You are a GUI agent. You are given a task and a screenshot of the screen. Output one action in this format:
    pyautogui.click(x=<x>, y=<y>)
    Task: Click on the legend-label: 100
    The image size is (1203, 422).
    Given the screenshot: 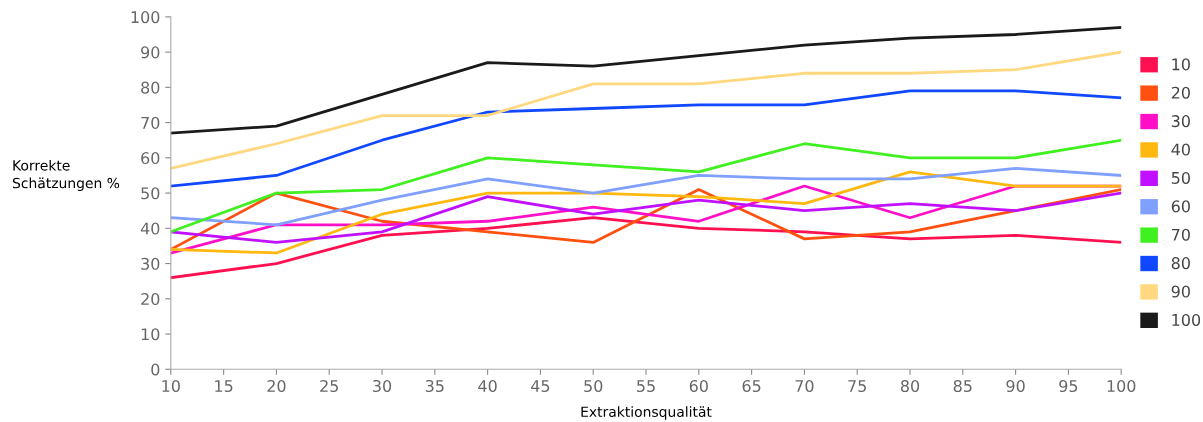 What is the action you would take?
    pyautogui.click(x=1186, y=319)
    